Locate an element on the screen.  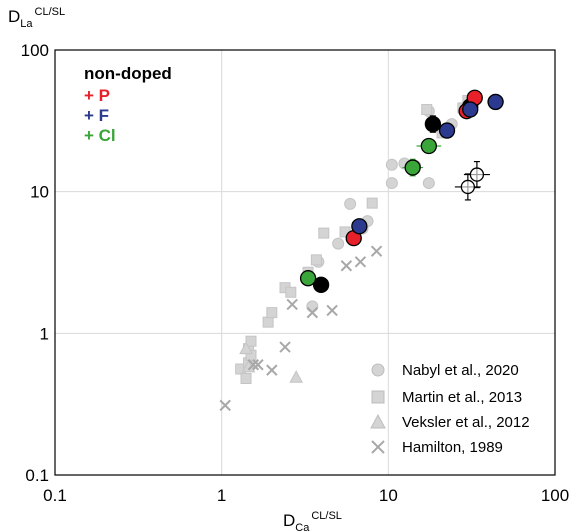
series-nabyl is located at coordinates (382, 209).